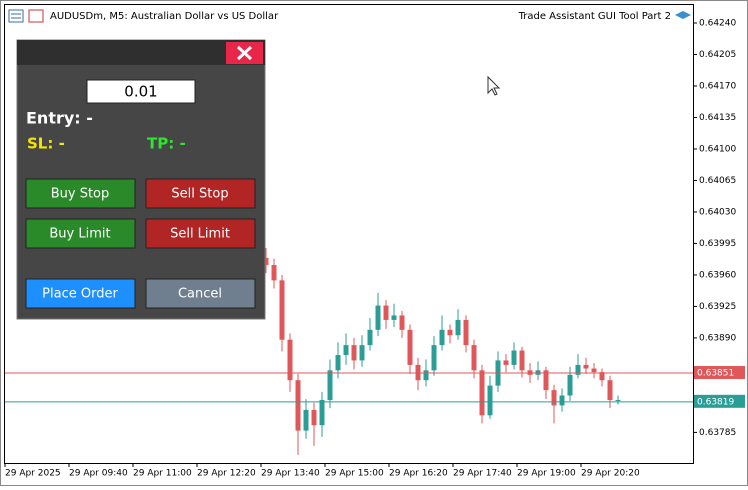  I want to click on sell-limit-button, so click(200, 233).